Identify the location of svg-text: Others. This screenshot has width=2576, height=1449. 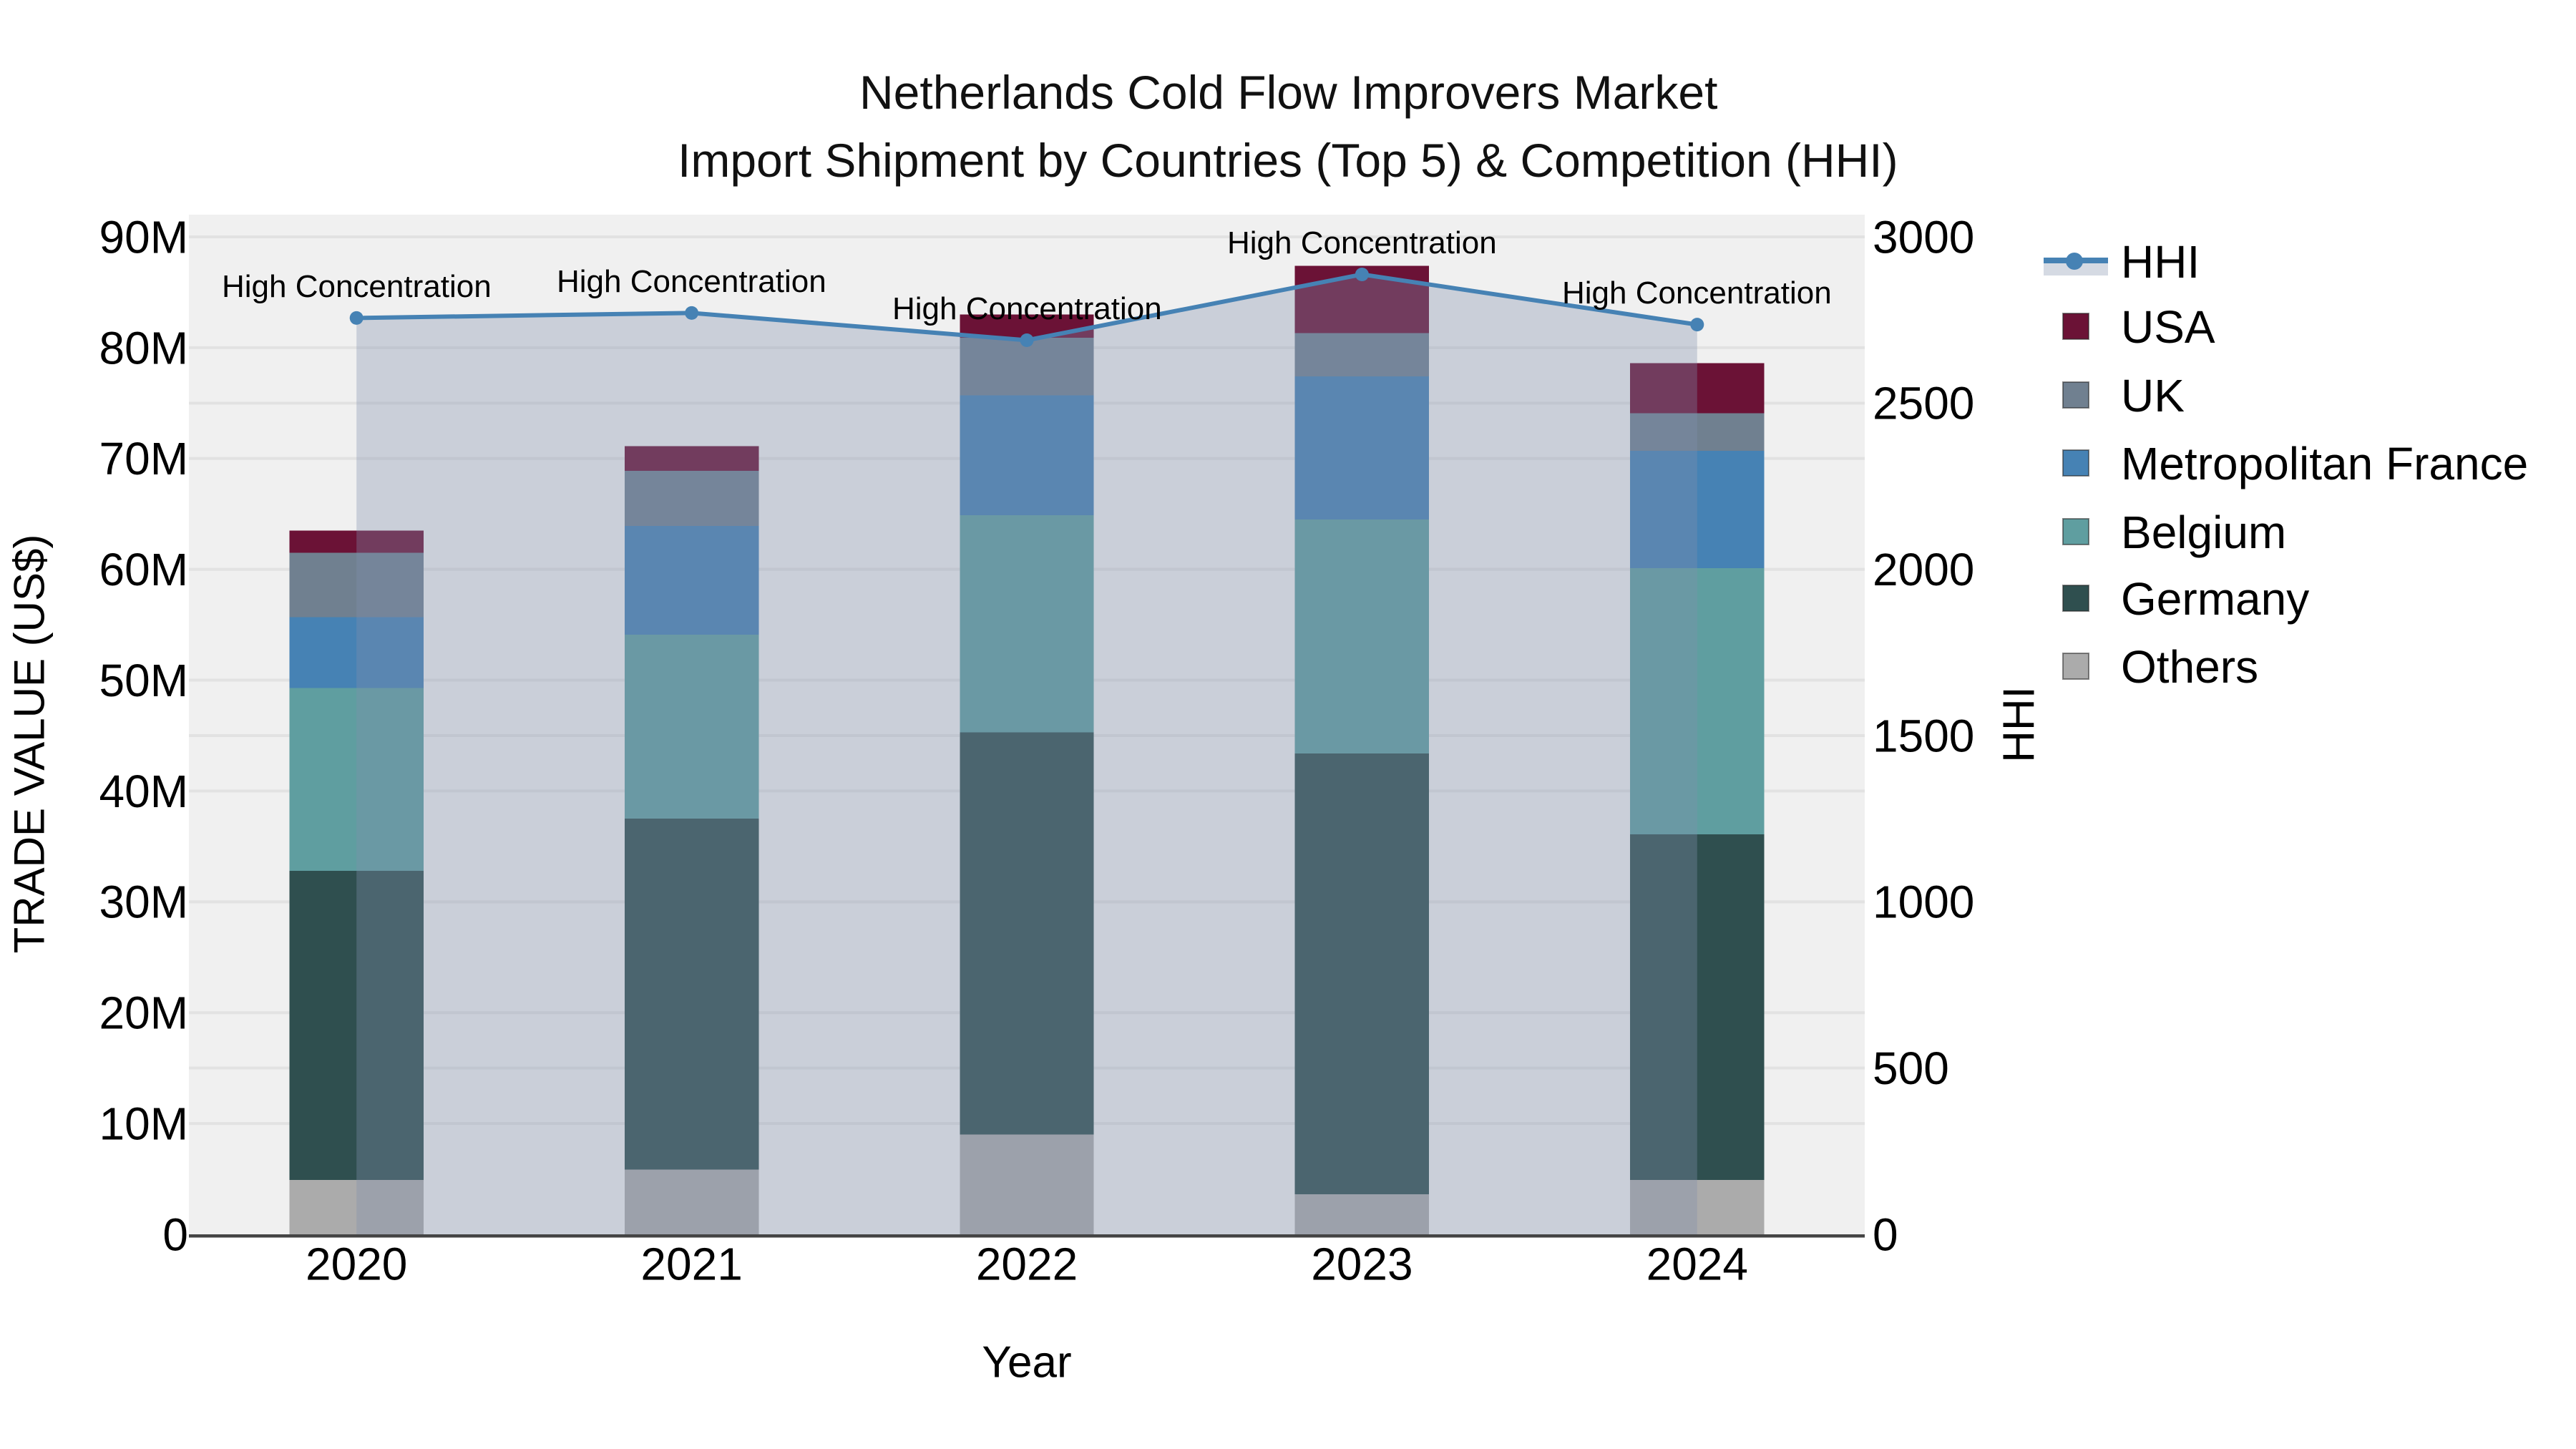
(2189, 667).